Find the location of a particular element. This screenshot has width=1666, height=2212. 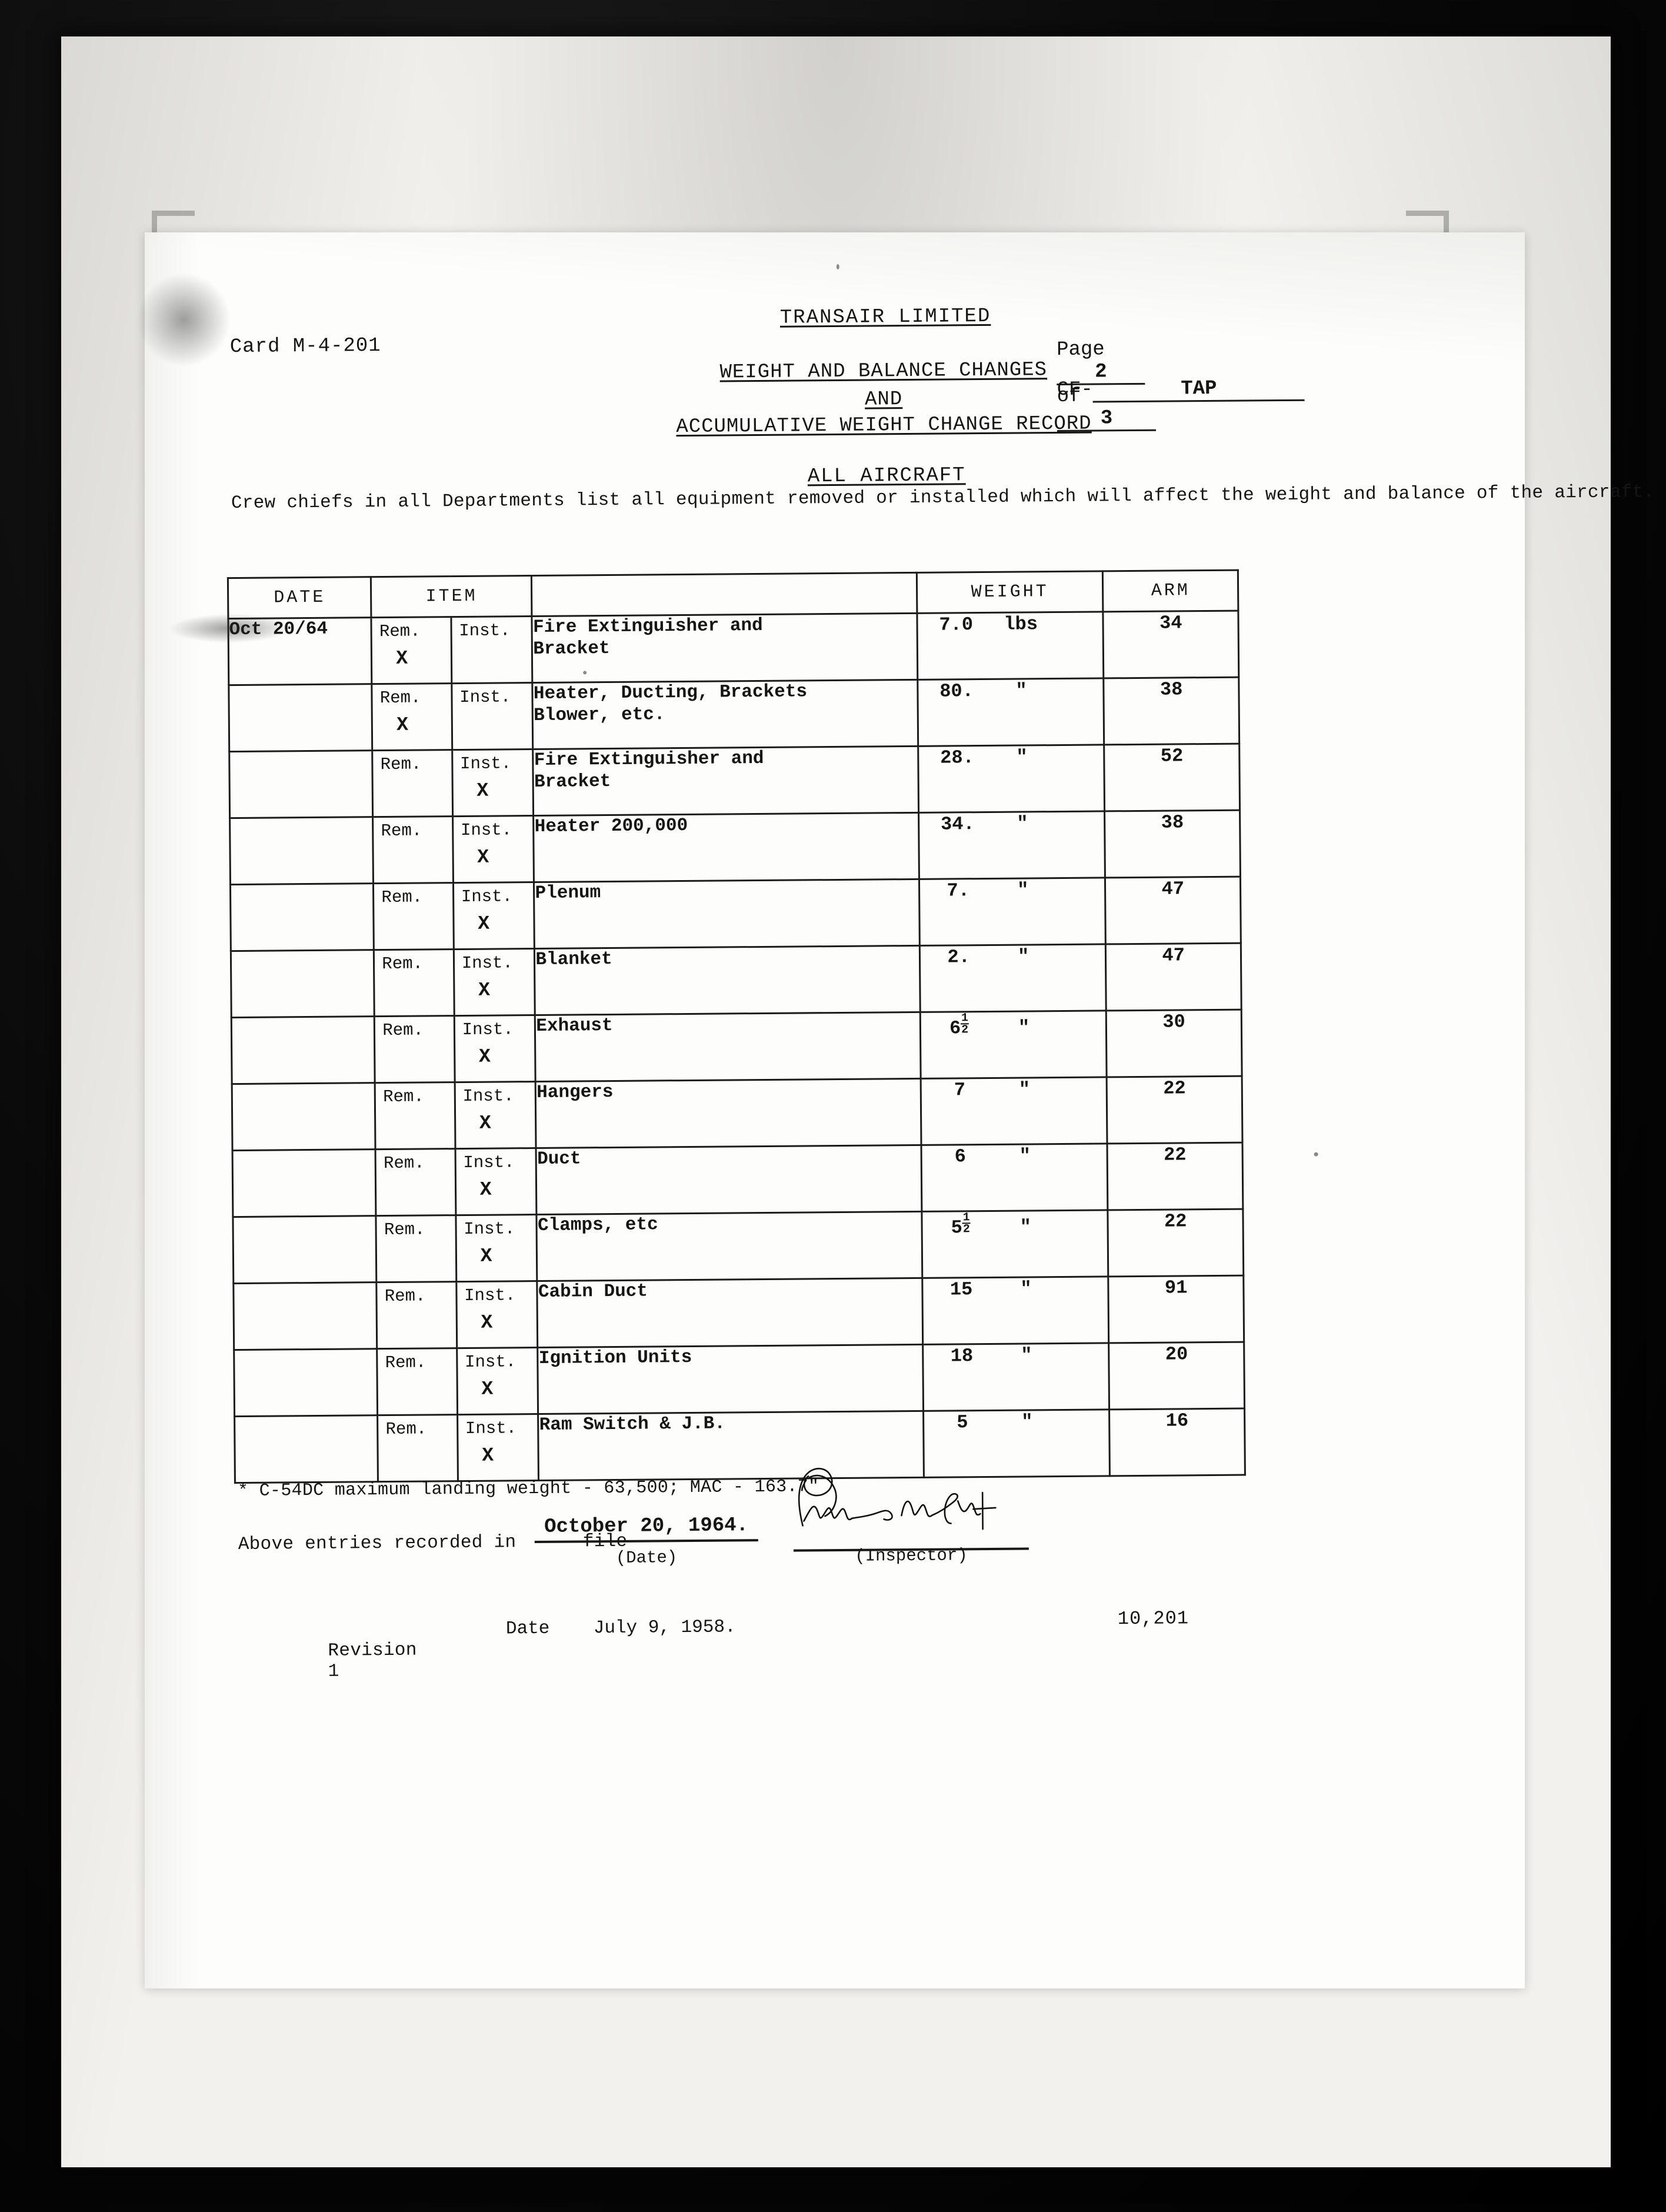

cell-item-description: Plenum is located at coordinates (726, 914).